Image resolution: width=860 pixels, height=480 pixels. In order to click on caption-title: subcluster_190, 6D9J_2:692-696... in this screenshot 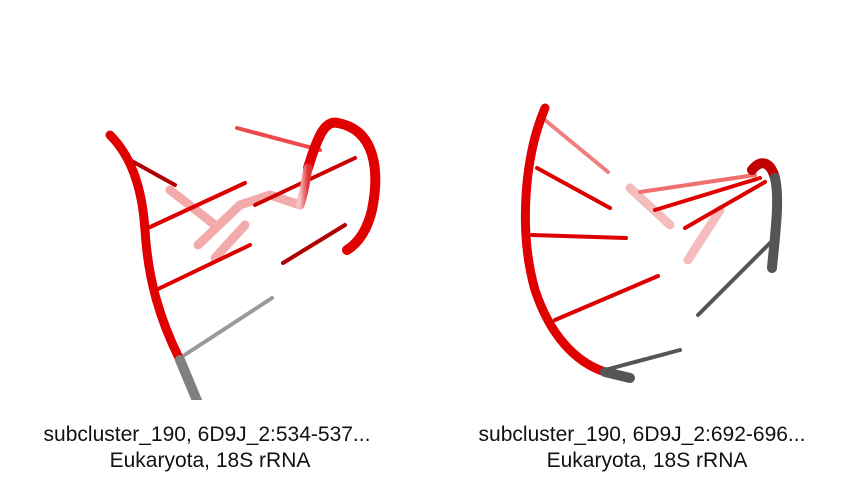, I will do `click(642, 434)`.